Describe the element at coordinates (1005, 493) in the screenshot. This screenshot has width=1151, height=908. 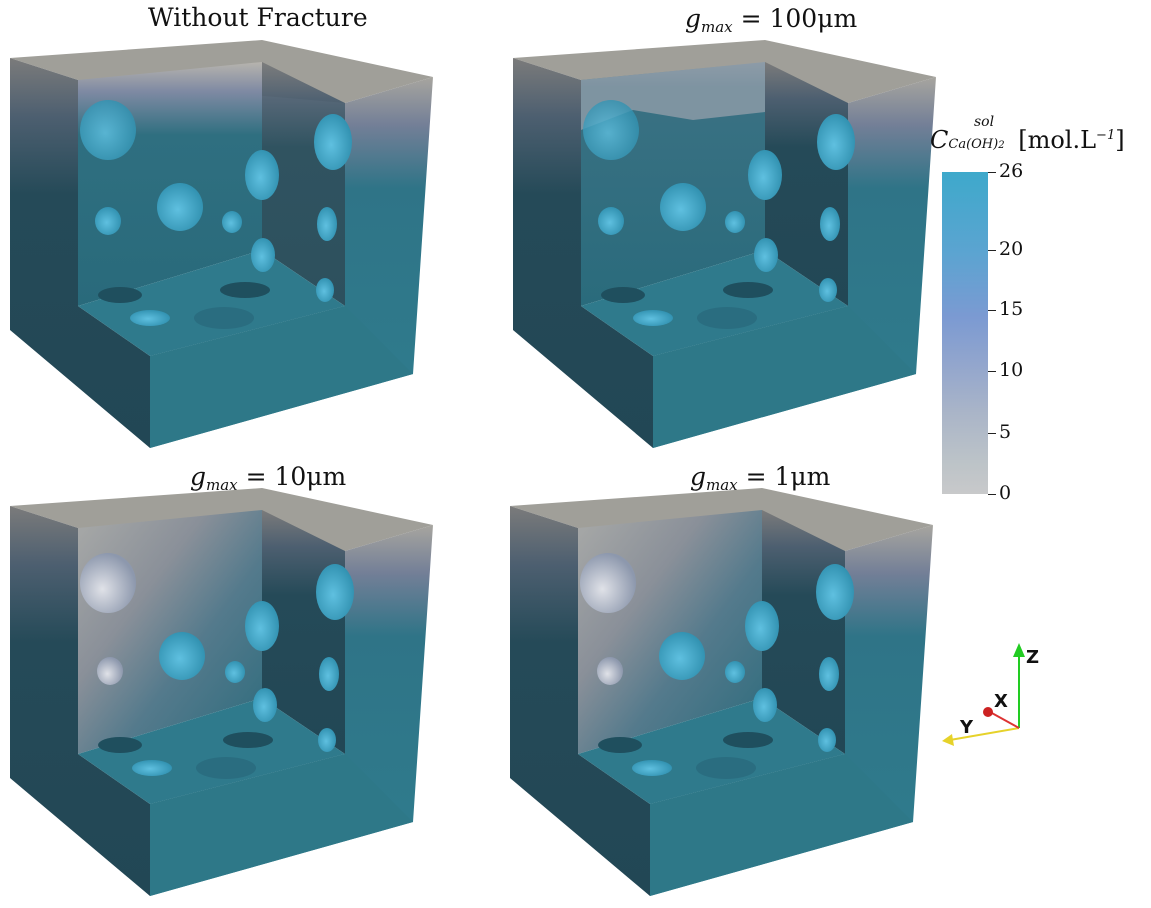
I see `colorbar-tick-label: 0` at that location.